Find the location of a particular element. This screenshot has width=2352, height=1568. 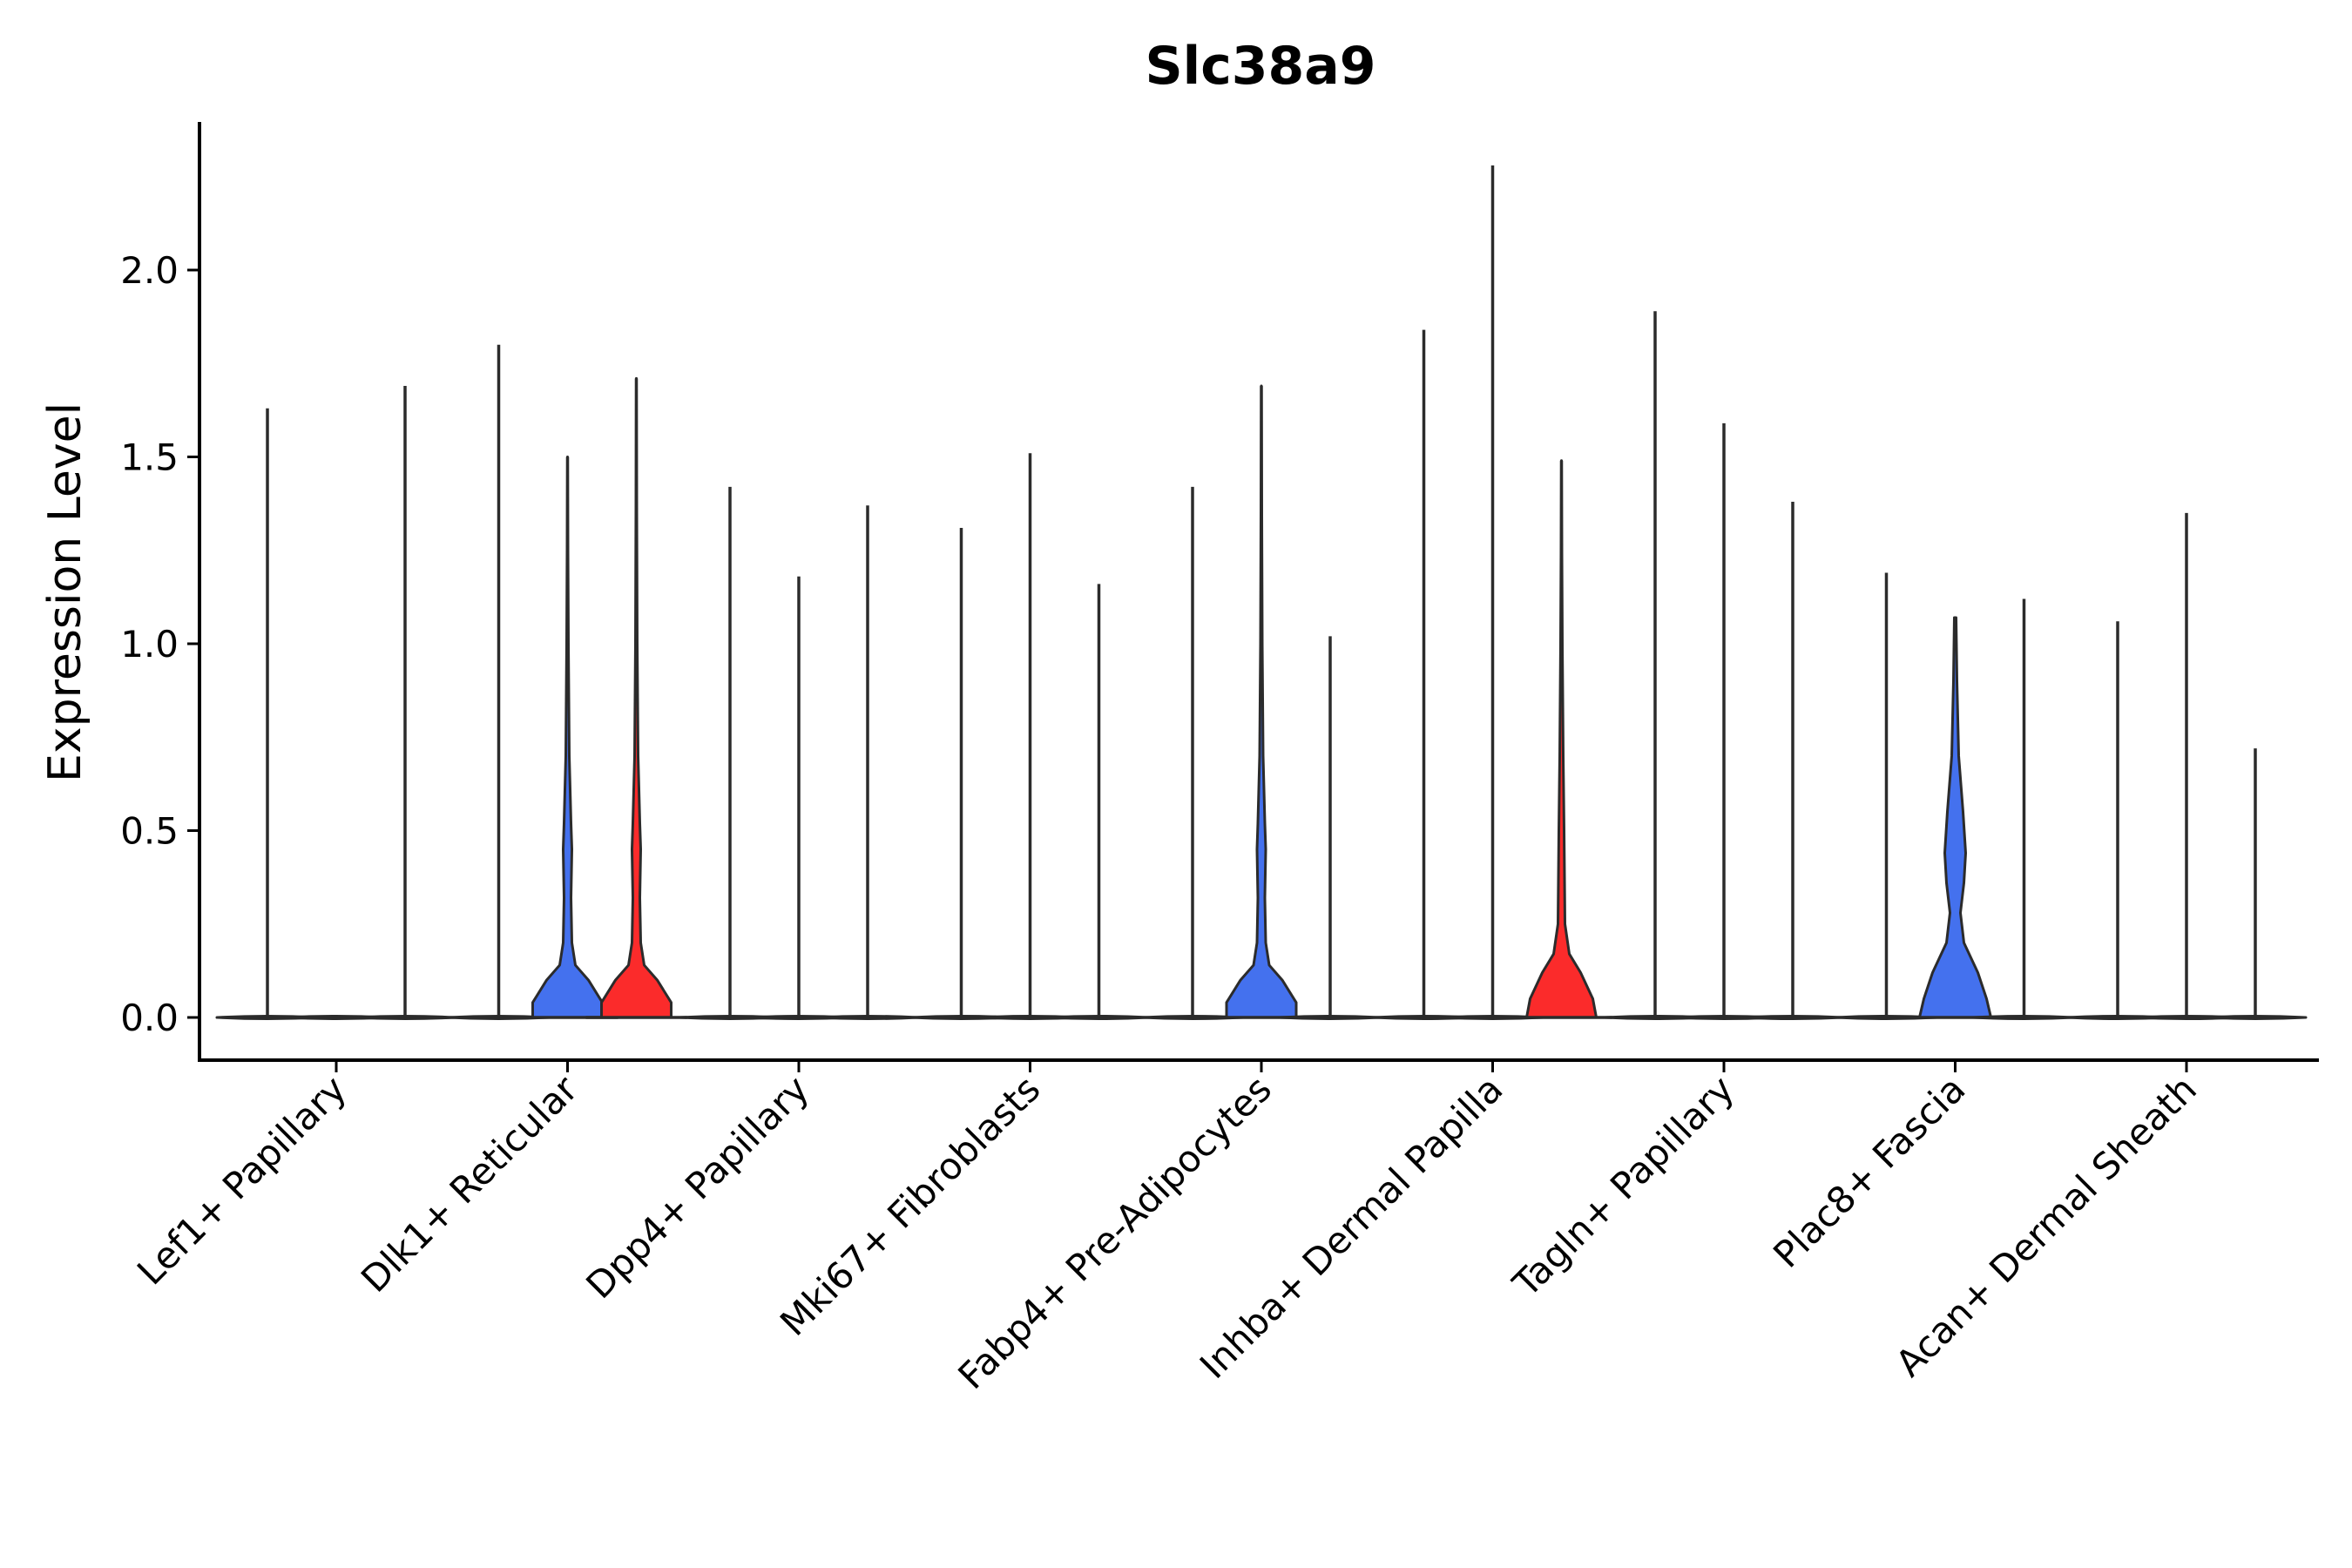

y-tick-label: 1.0 is located at coordinates (150, 644).